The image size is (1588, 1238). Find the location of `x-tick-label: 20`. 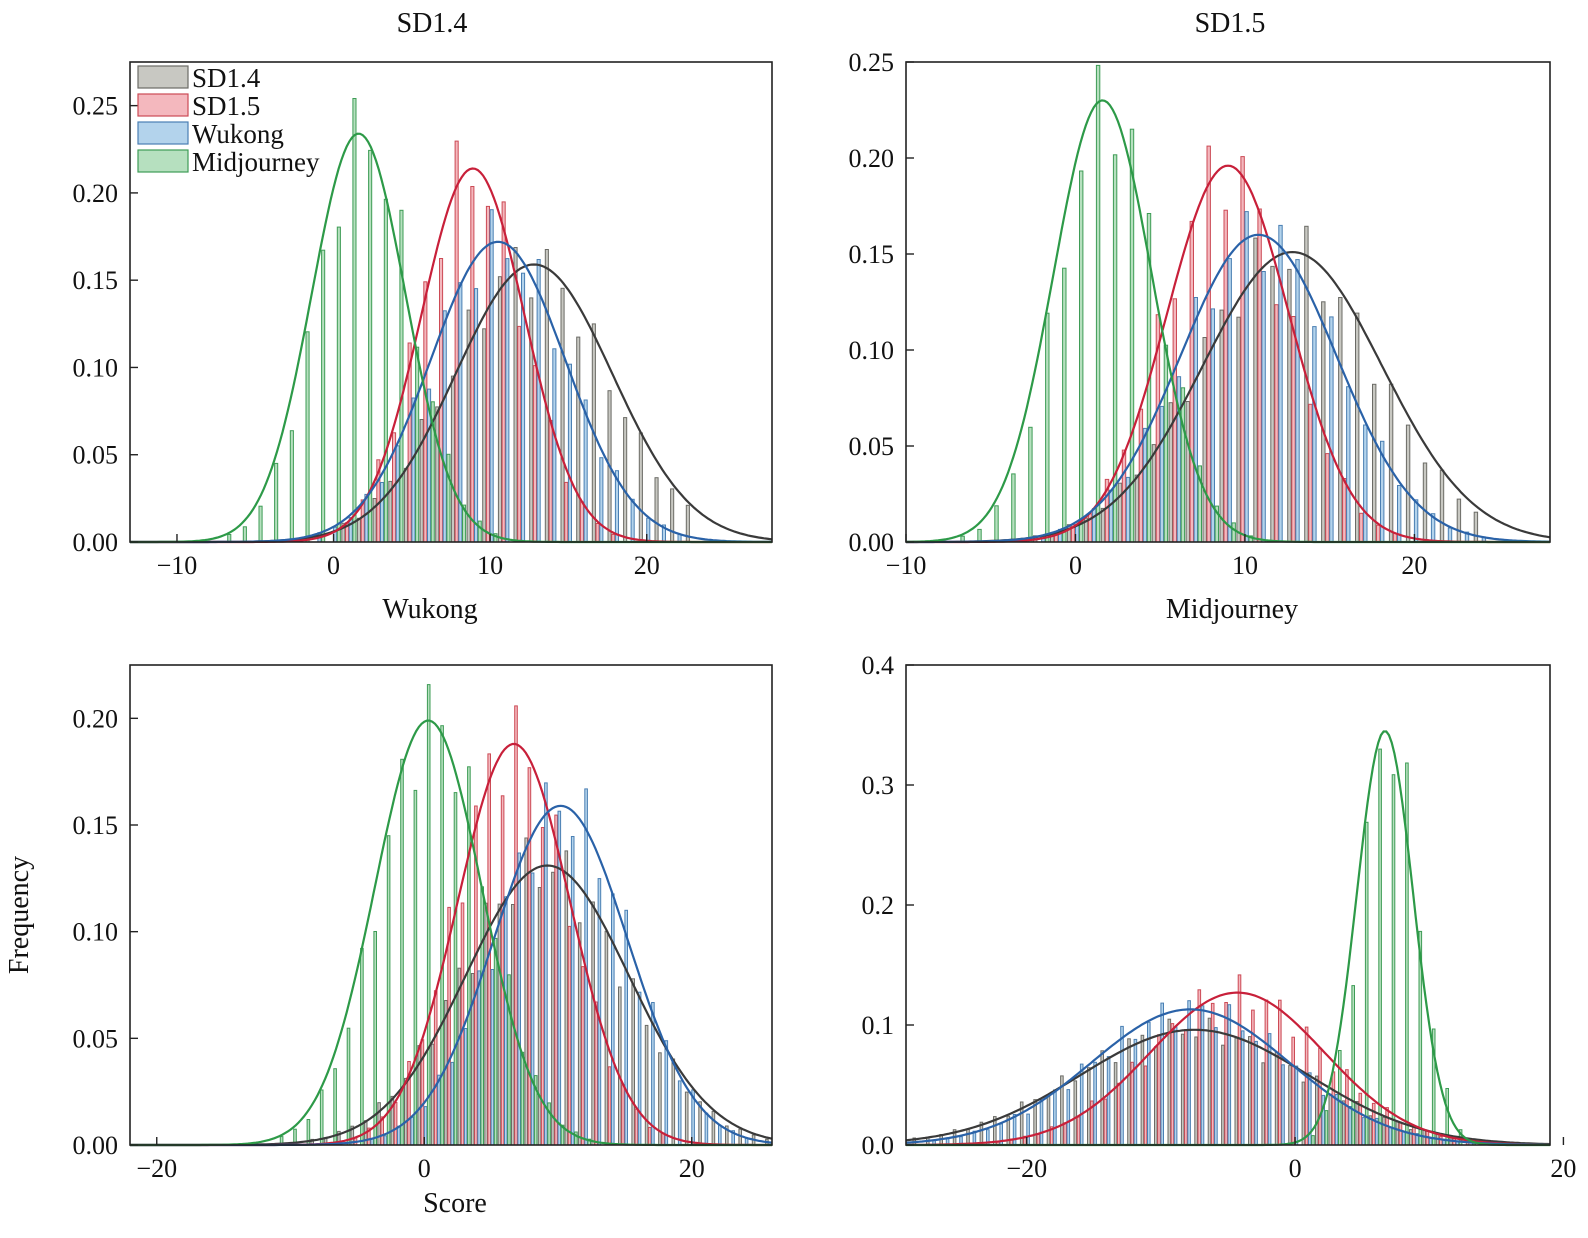

x-tick-label: 20 is located at coordinates (647, 565).